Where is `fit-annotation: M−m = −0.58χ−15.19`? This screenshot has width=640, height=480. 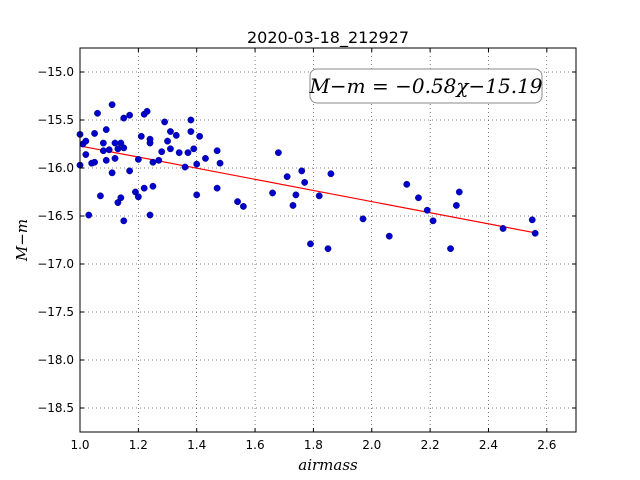
fit-annotation: M−m = −0.58χ−15.19 is located at coordinates (425, 86).